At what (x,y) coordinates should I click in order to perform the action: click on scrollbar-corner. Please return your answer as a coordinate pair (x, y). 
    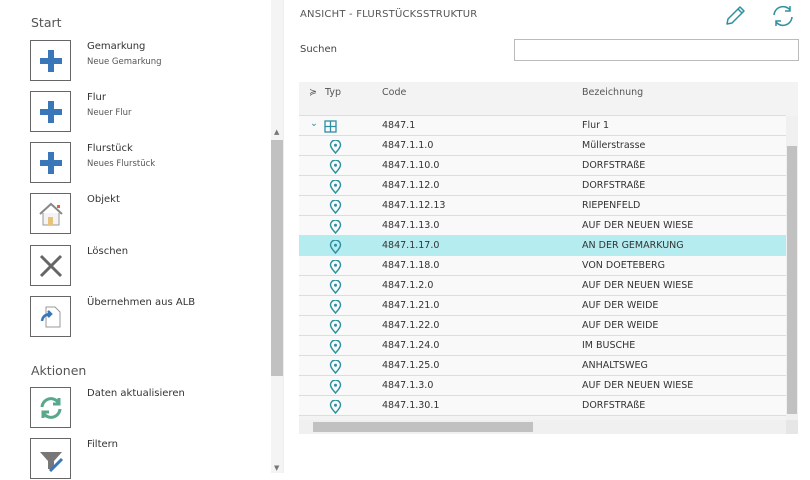
    Looking at the image, I should click on (792, 427).